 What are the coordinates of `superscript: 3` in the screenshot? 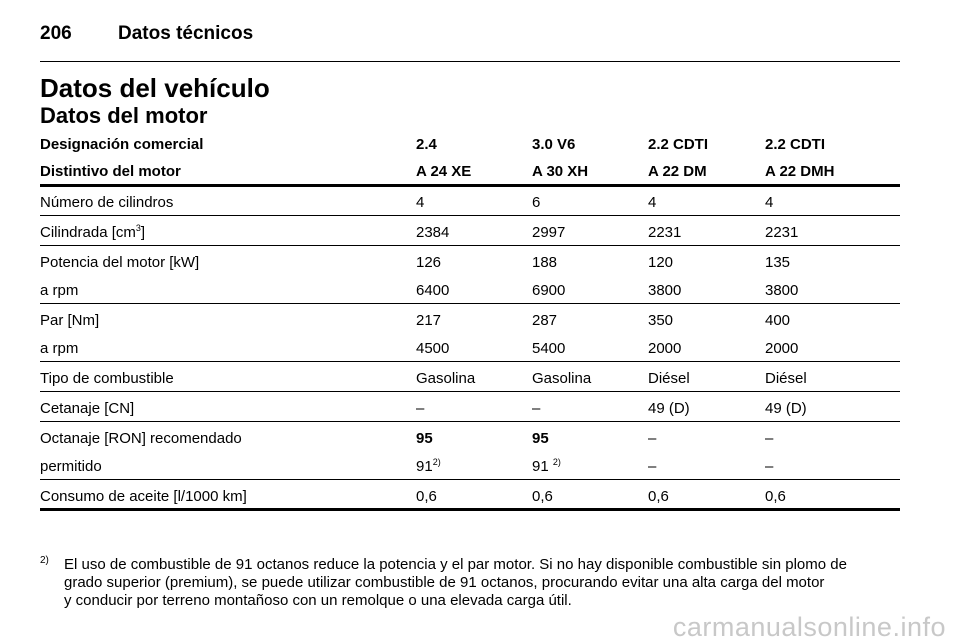 It's located at (138, 228).